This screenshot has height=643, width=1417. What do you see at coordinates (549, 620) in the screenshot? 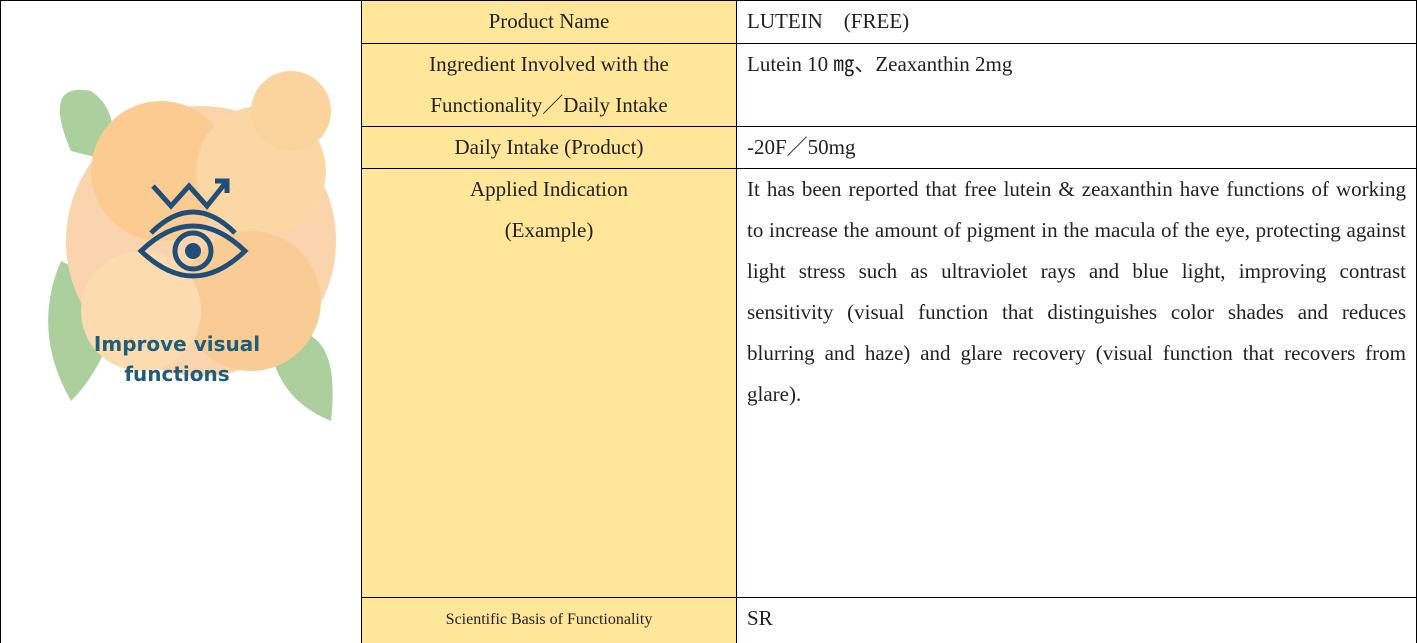
I see `row-label: Scientific Basis of Functionality` at bounding box center [549, 620].